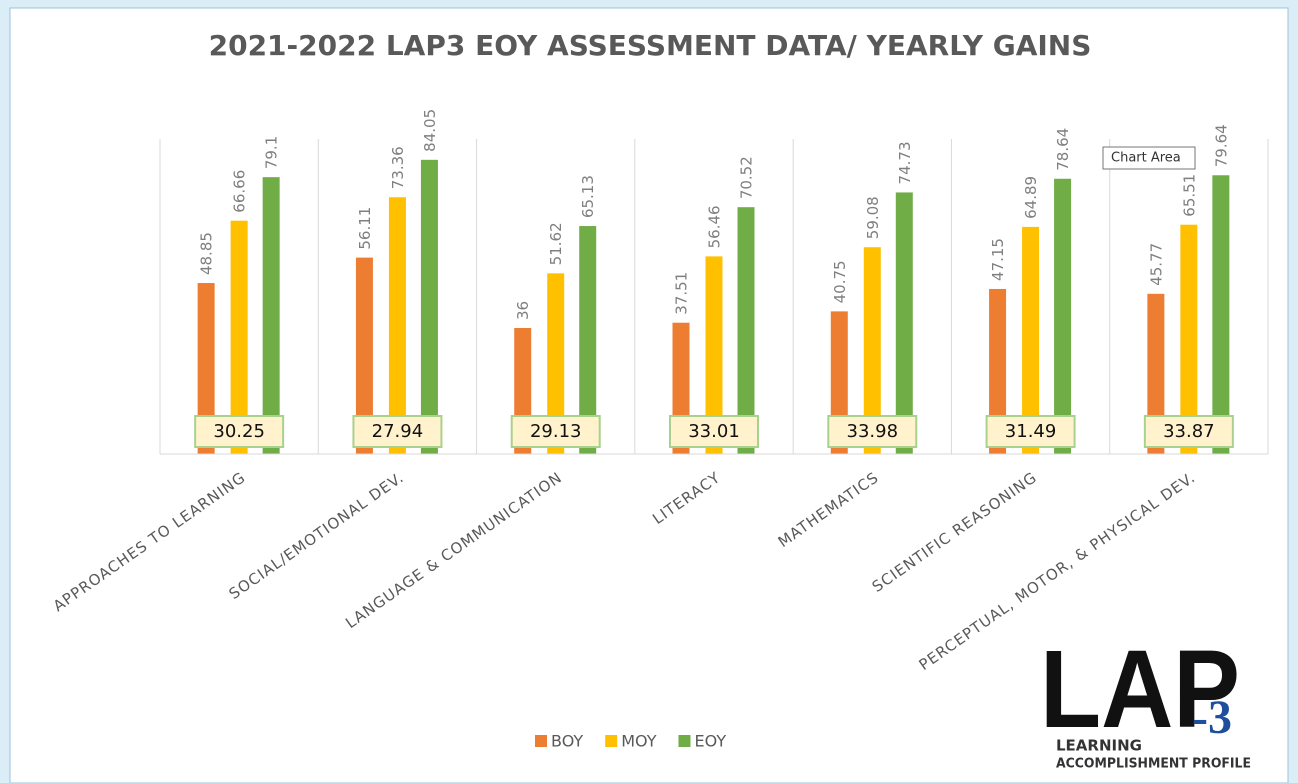 This screenshot has height=783, width=1298. Describe the element at coordinates (905, 162) in the screenshot. I see `value-label: 74.73` at that location.